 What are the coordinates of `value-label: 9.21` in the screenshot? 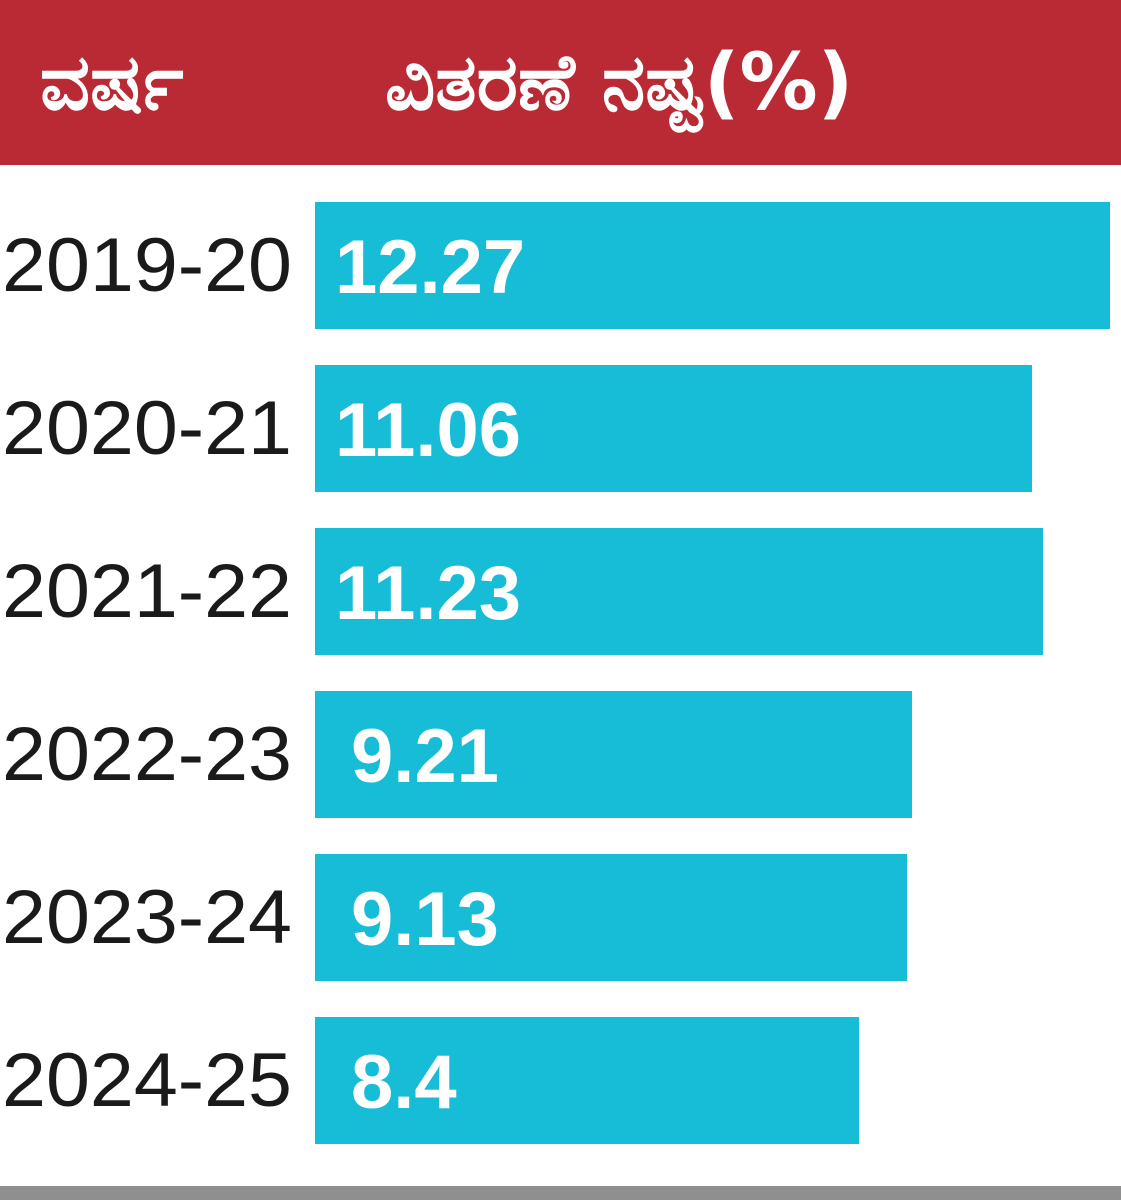 It's located at (425, 756).